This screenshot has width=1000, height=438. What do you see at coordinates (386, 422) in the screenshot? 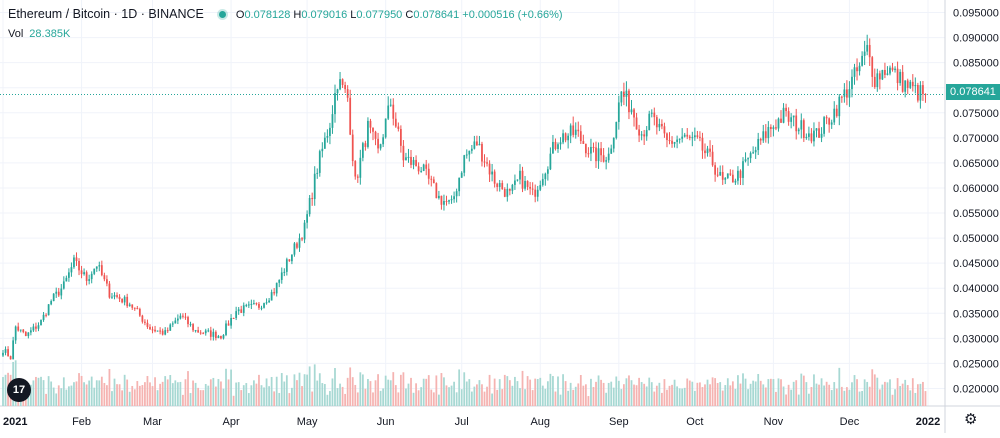
I see `x-tick-label: Jun` at bounding box center [386, 422].